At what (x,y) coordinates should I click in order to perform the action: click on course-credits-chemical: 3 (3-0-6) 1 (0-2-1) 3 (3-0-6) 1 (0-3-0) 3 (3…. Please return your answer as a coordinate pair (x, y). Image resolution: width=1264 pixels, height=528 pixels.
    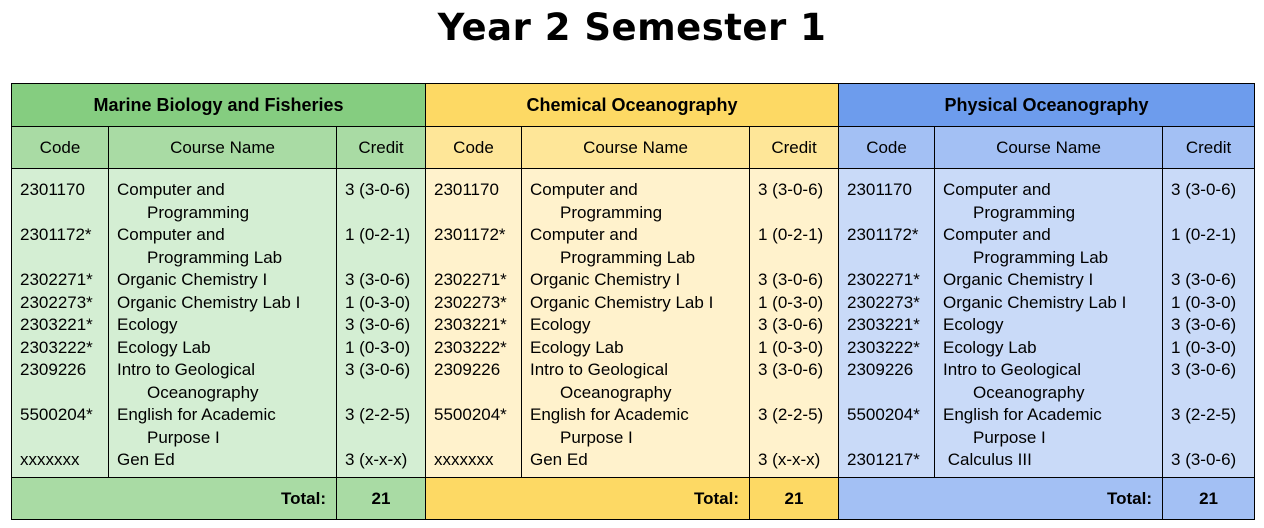
    Looking at the image, I should click on (794, 323).